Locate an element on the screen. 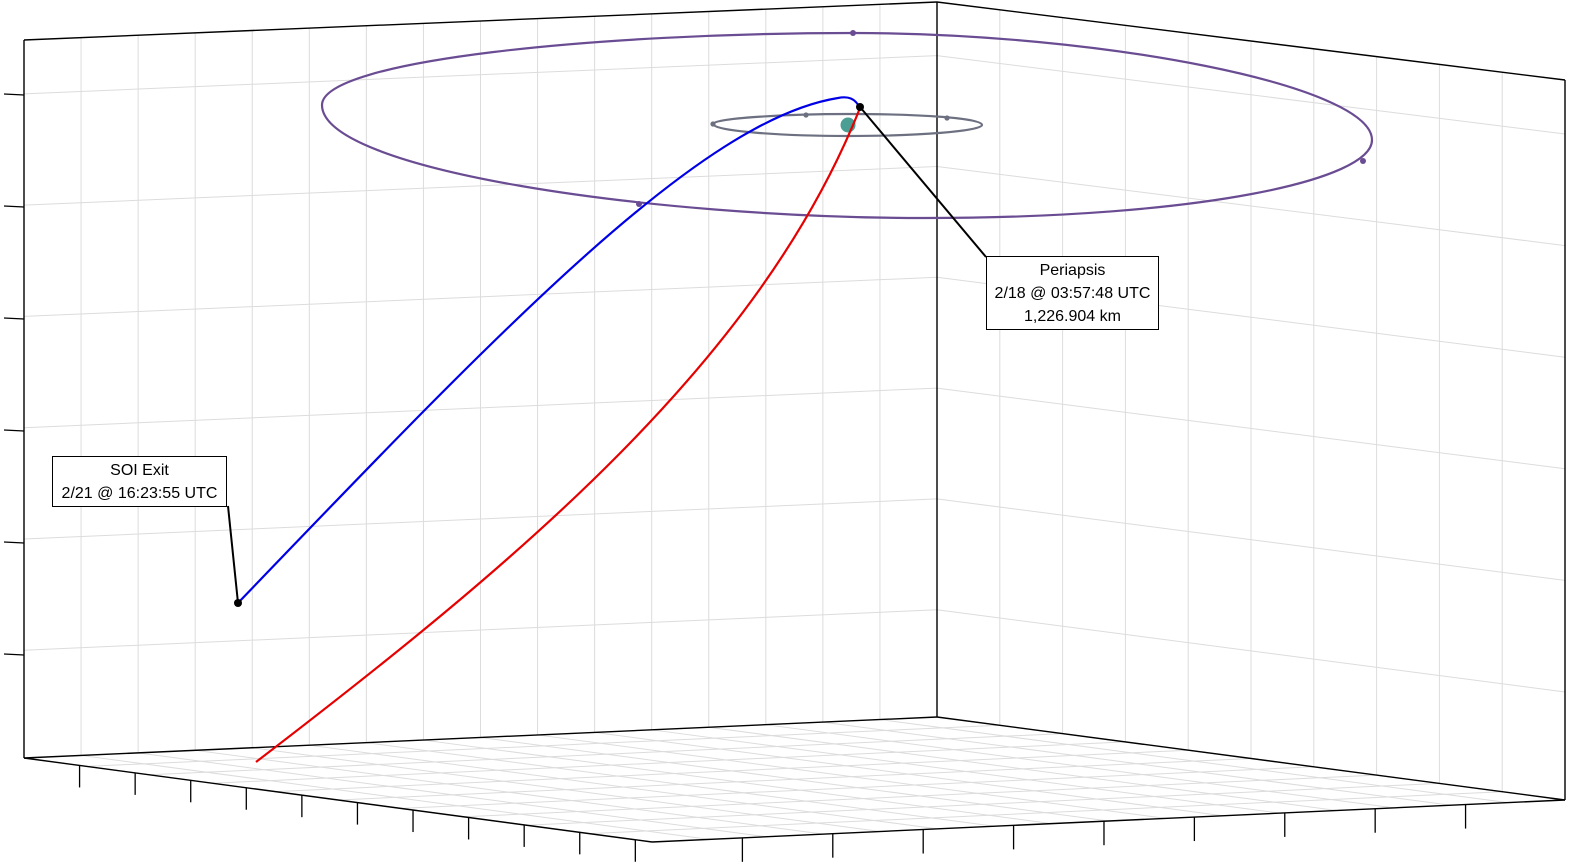 The width and height of the screenshot is (1572, 865). outer-moon-orbit is located at coordinates (847, 125).